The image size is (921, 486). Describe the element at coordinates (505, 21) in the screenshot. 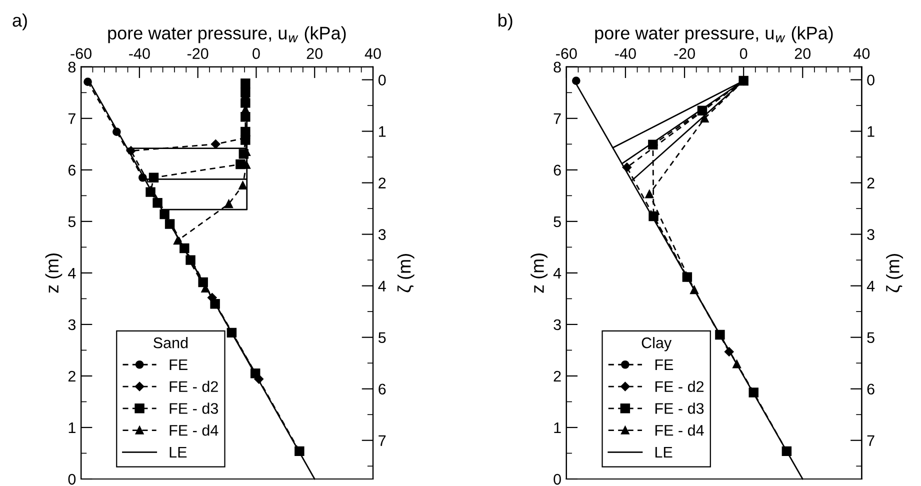

I see `text: b)` at that location.